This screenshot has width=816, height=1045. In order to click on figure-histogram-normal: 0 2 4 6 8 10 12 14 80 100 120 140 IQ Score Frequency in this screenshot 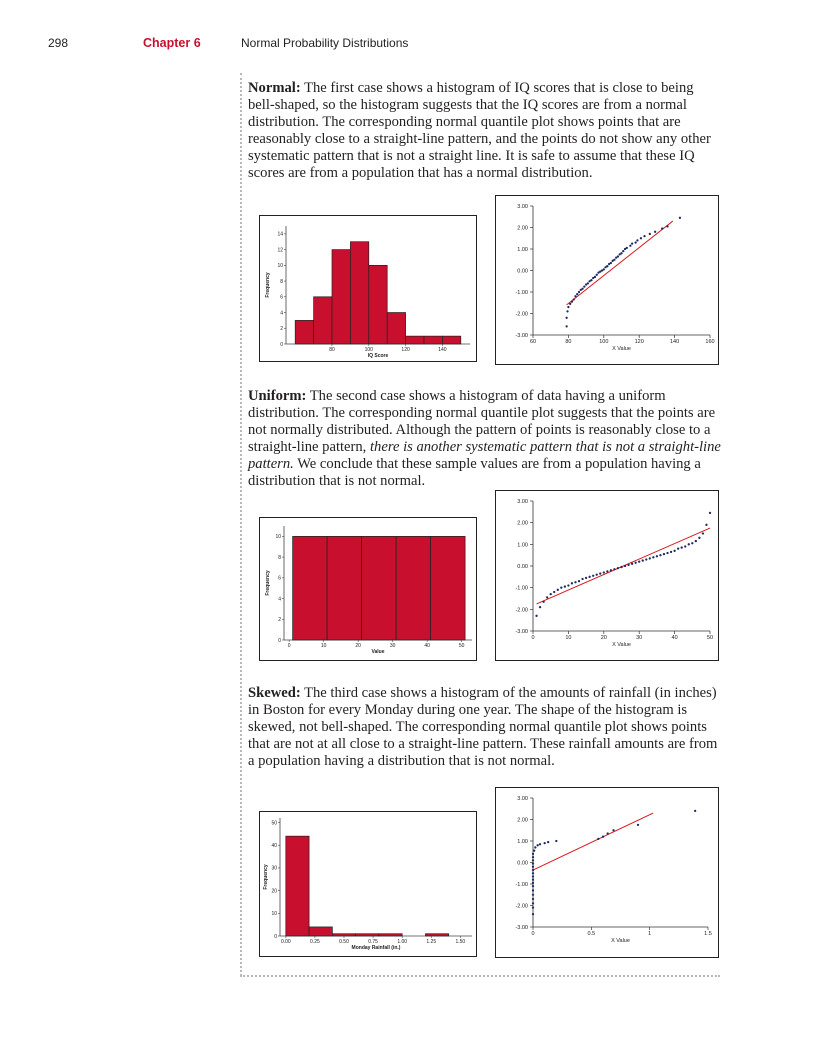, I will do `click(368, 288)`.